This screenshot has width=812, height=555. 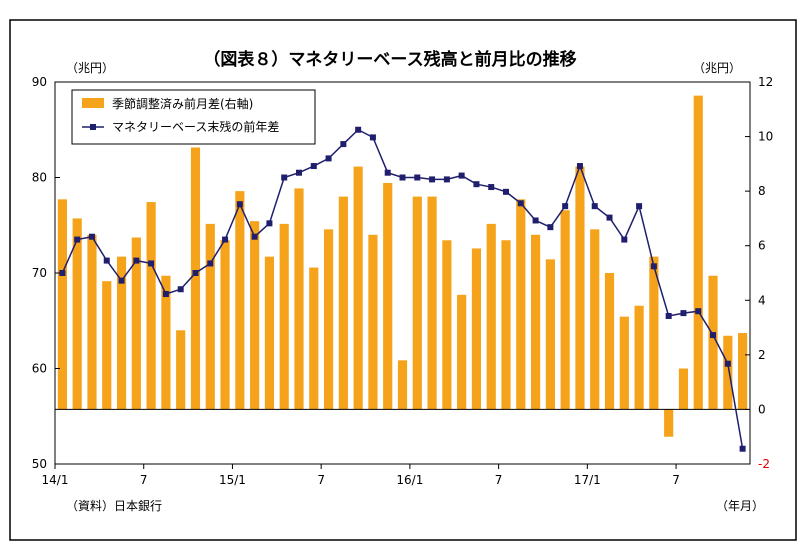 I want to click on right-tick-label: 4, so click(x=762, y=300).